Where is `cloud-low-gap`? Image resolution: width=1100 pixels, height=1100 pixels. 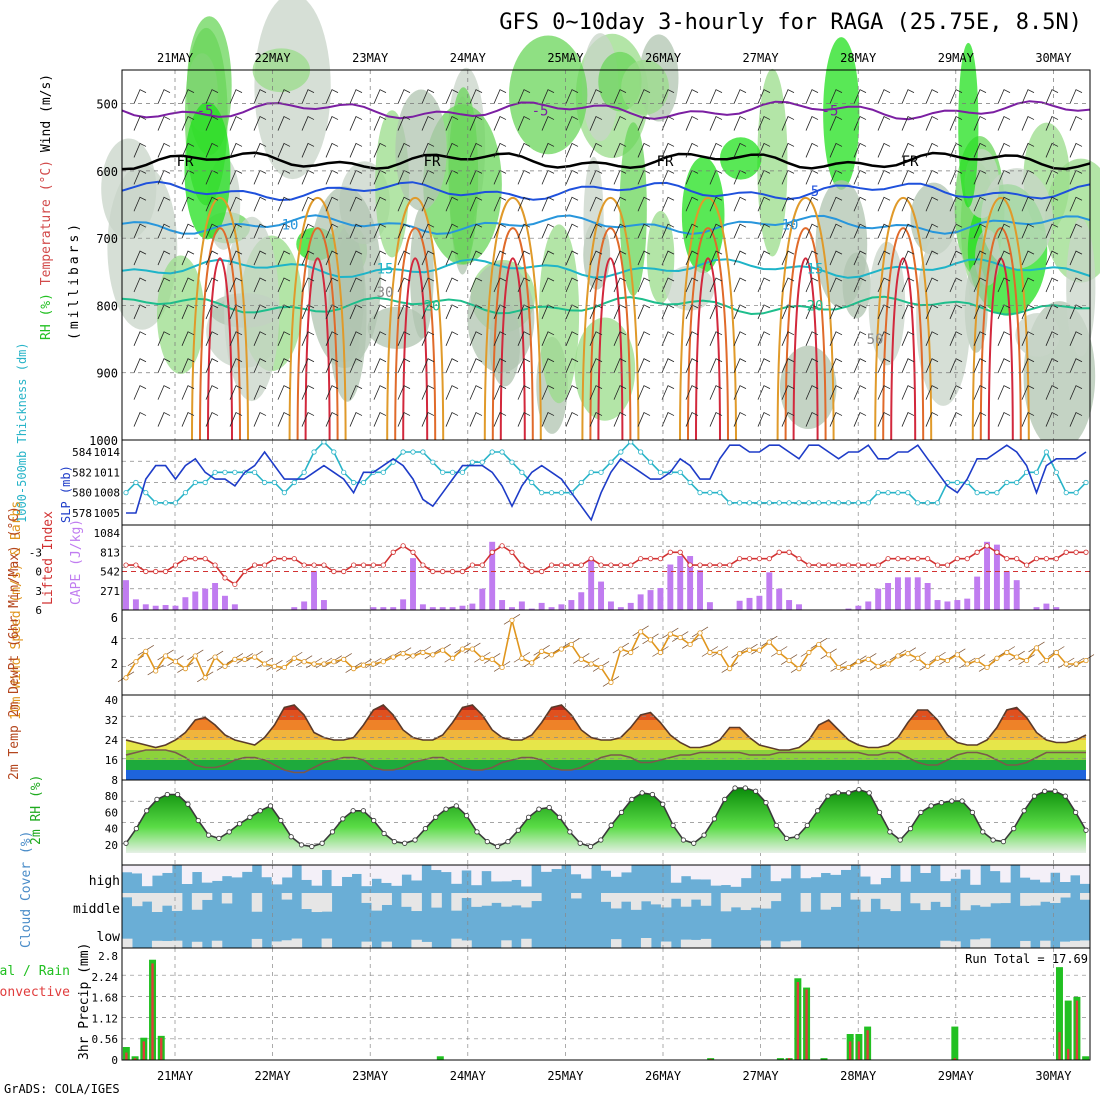
cloud-low-gap is located at coordinates (985, 943).